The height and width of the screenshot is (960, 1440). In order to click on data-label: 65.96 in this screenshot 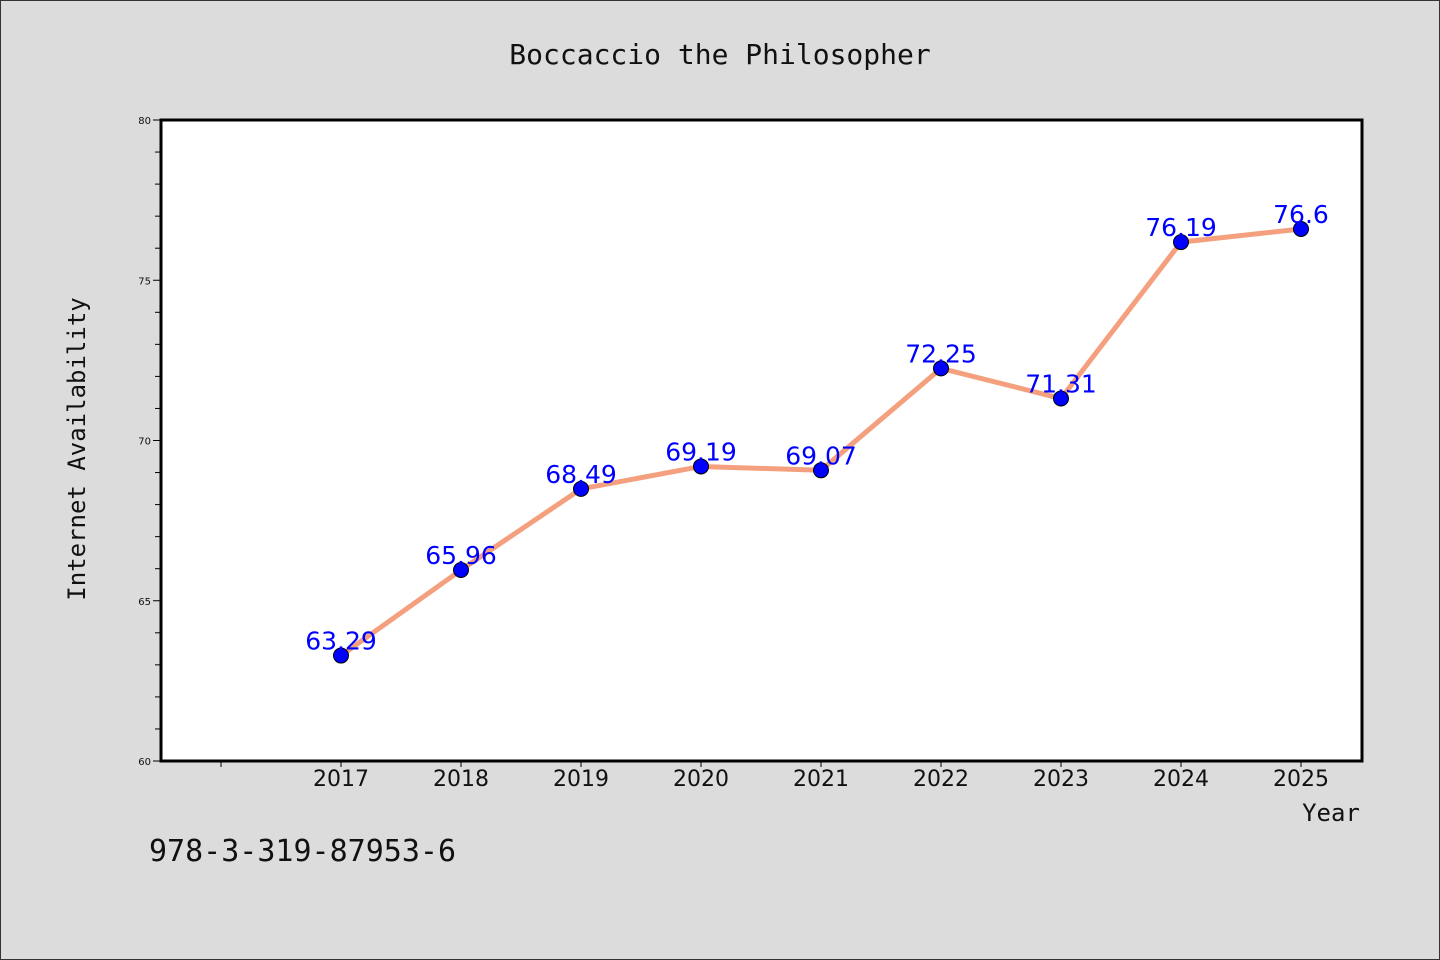, I will do `click(461, 555)`.